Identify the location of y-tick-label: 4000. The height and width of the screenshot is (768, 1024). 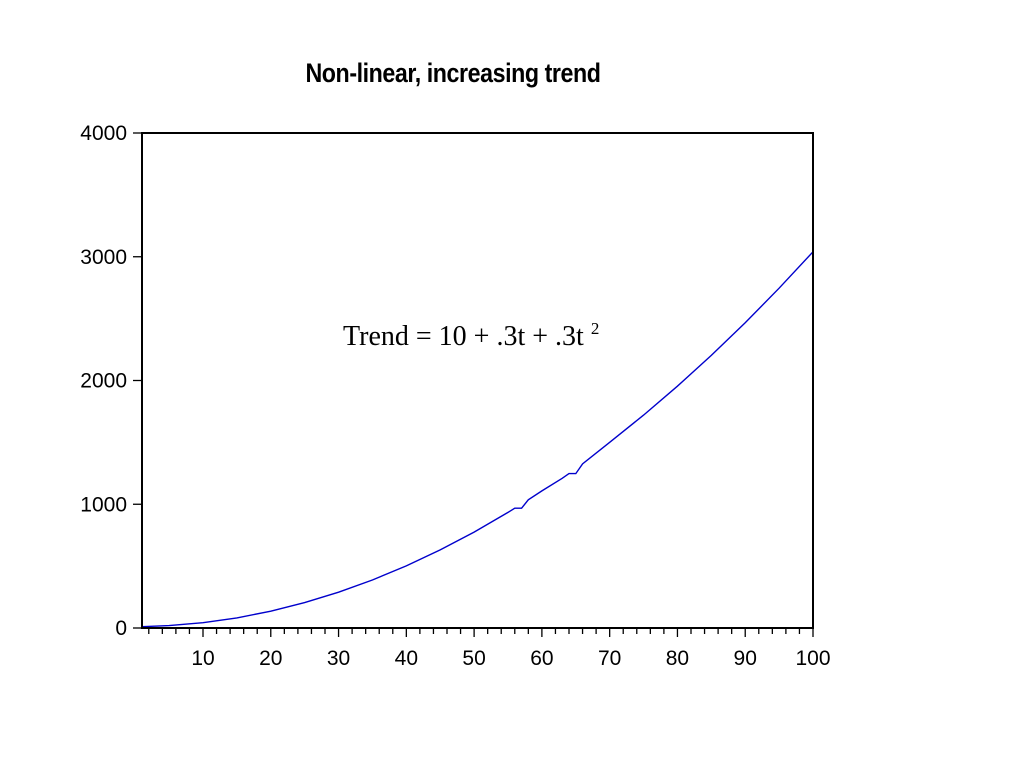
(103, 133).